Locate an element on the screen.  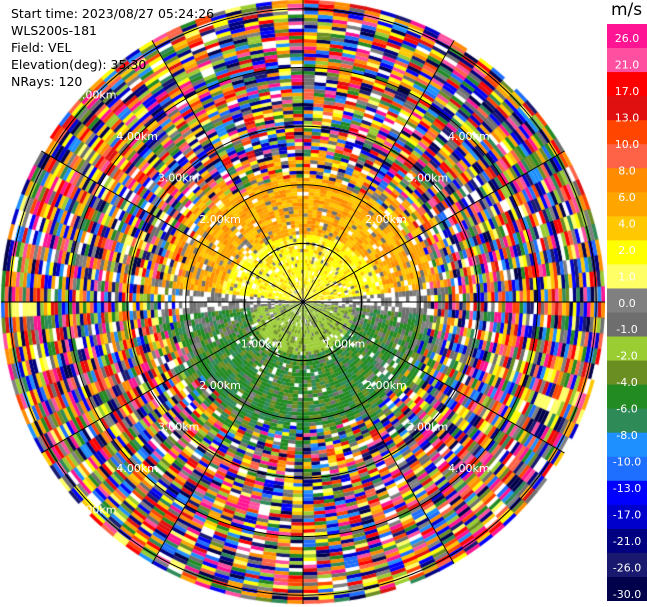
start-time-label: Start time: 2023/08/27 05:24:26 is located at coordinates (113, 13).